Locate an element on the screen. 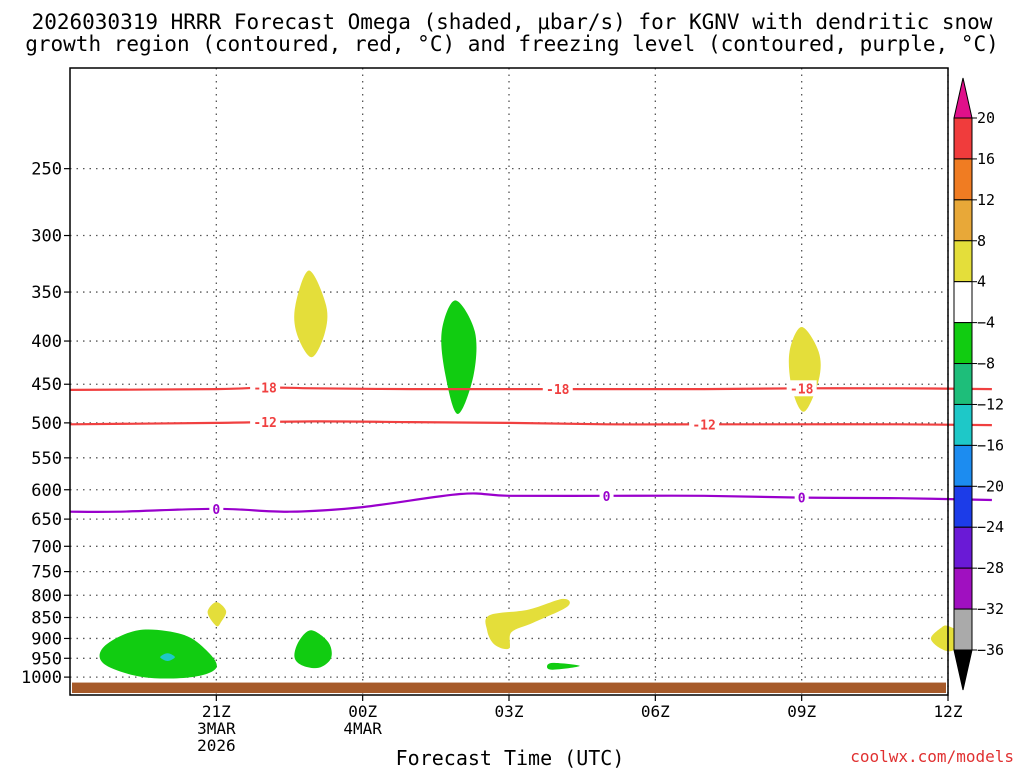 This screenshot has height=768, width=1024. y-tick-label-650: 650 is located at coordinates (46, 520).